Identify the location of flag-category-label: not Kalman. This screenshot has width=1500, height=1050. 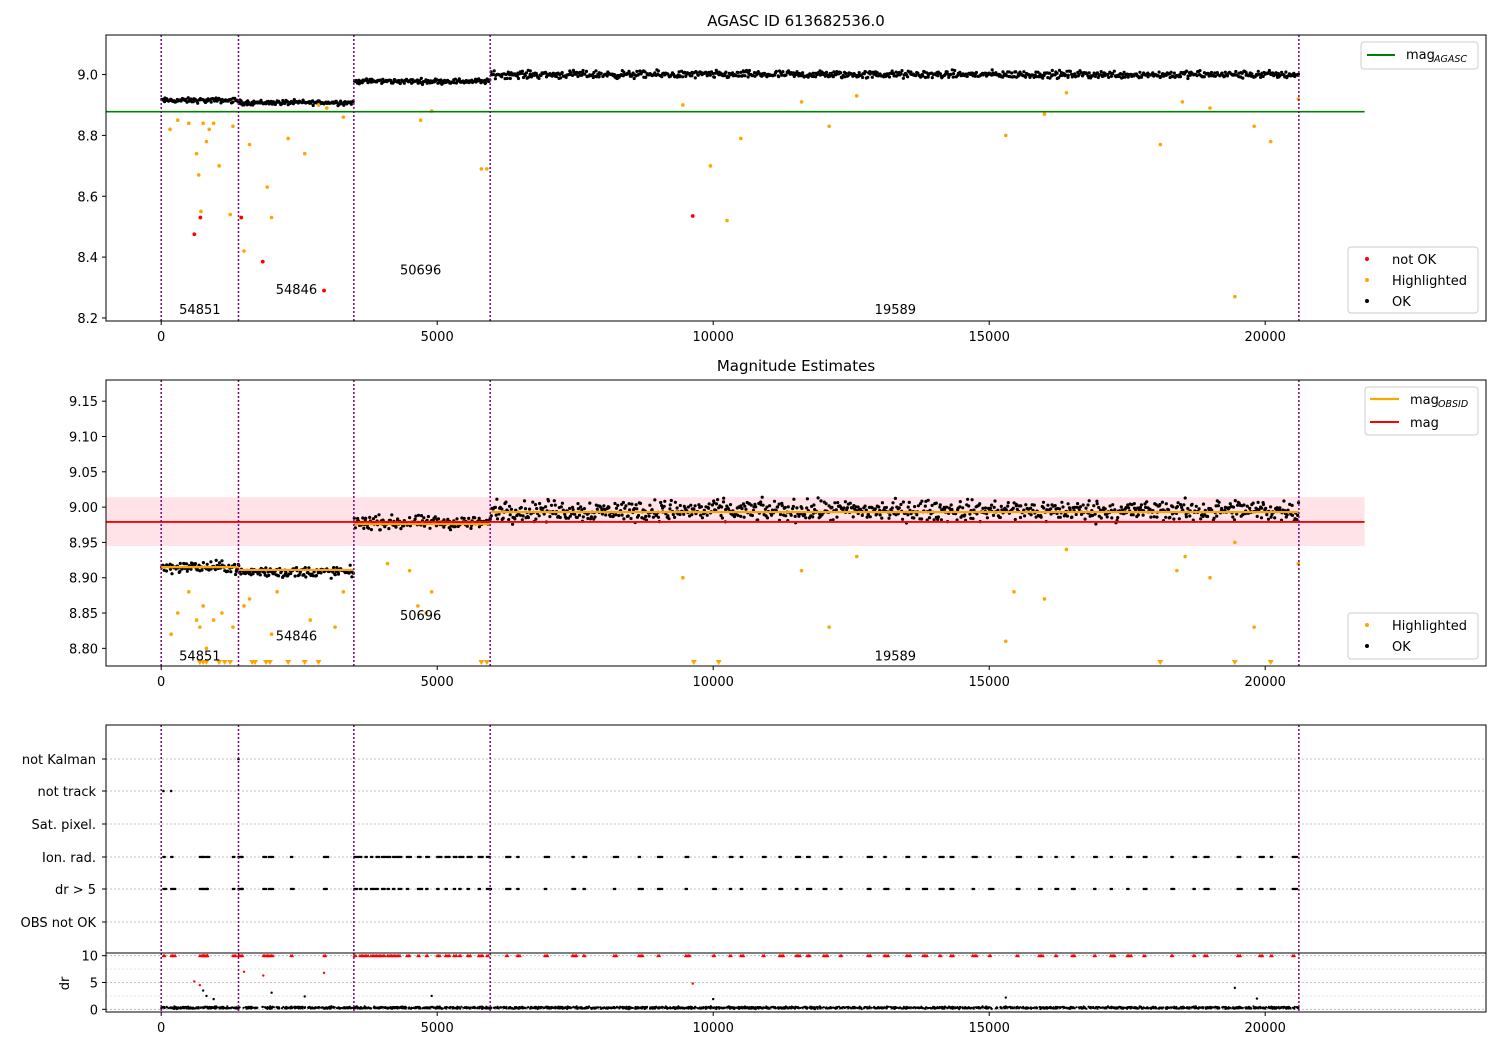
(59, 760).